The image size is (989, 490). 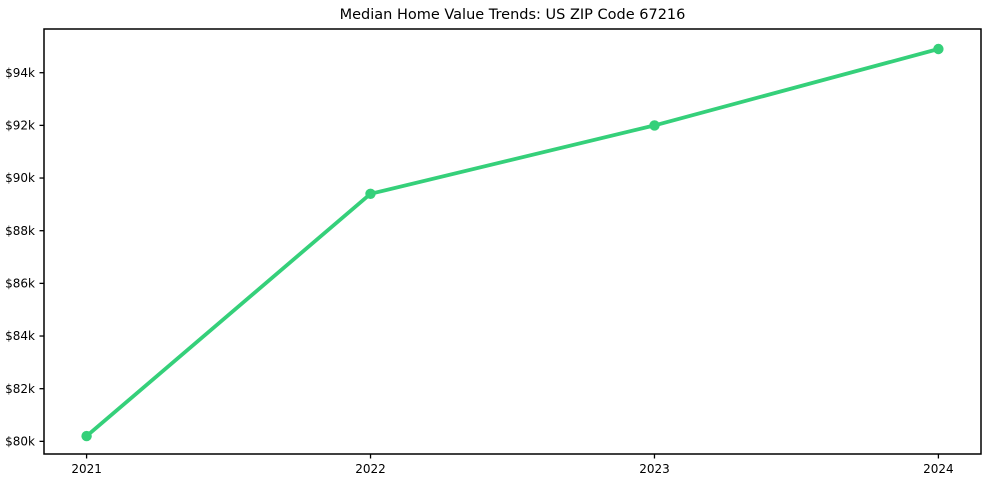 What do you see at coordinates (20, 336) in the screenshot?
I see `y-tick-label: $84k` at bounding box center [20, 336].